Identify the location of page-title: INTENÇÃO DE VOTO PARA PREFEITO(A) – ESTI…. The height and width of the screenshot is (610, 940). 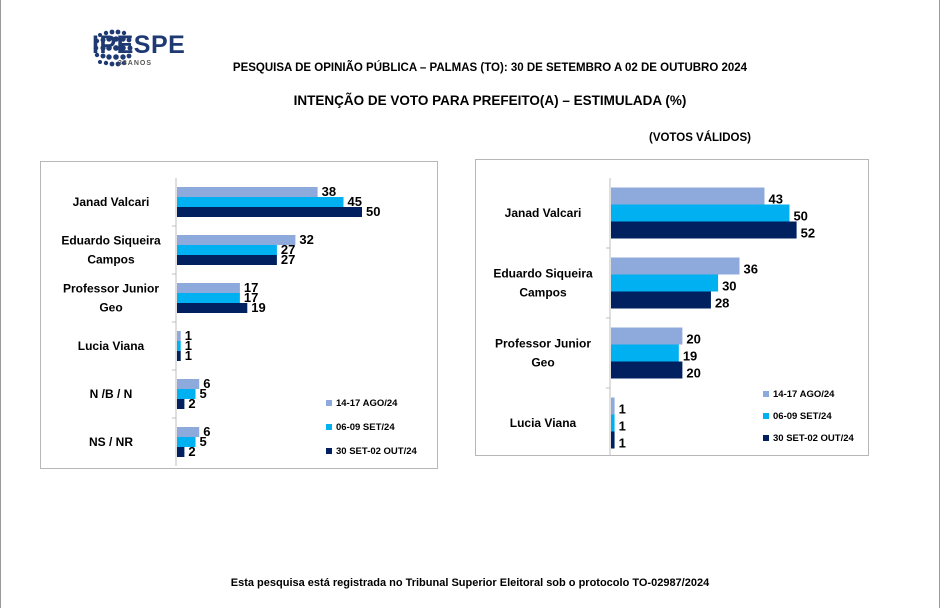
(490, 100).